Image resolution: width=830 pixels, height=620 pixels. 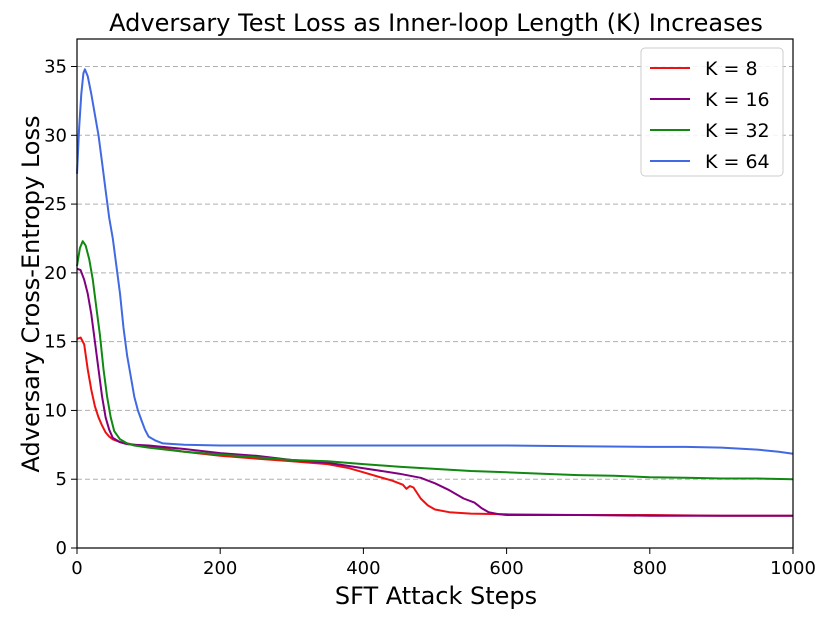 What do you see at coordinates (55, 204) in the screenshot?
I see `y-tick-label: 25` at bounding box center [55, 204].